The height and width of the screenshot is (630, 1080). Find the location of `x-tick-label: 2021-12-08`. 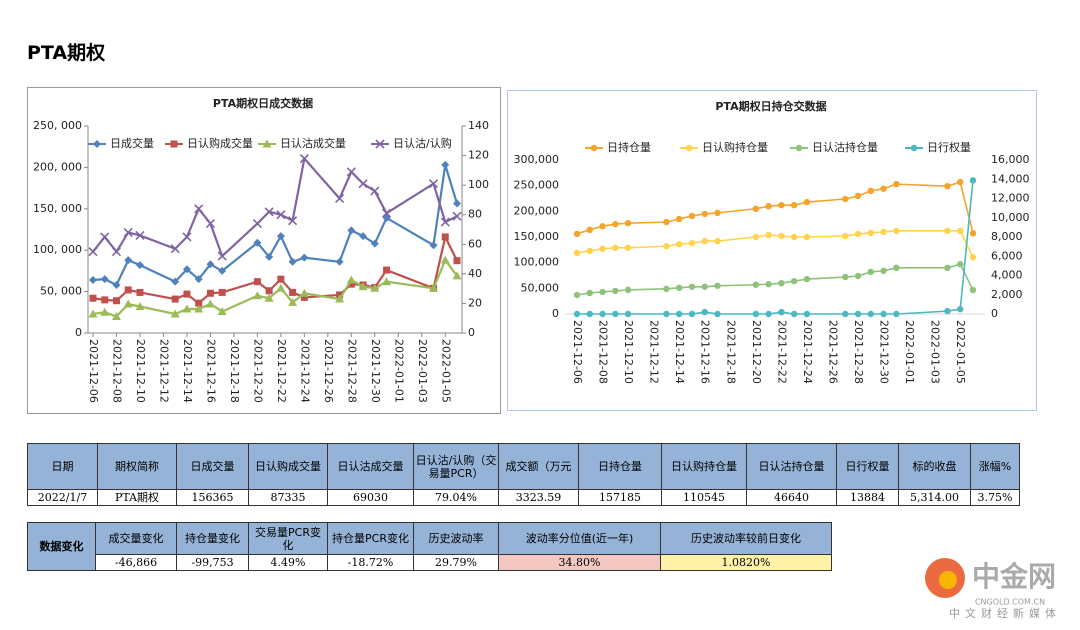

x-tick-label: 2021-12-08 is located at coordinates (116, 371).